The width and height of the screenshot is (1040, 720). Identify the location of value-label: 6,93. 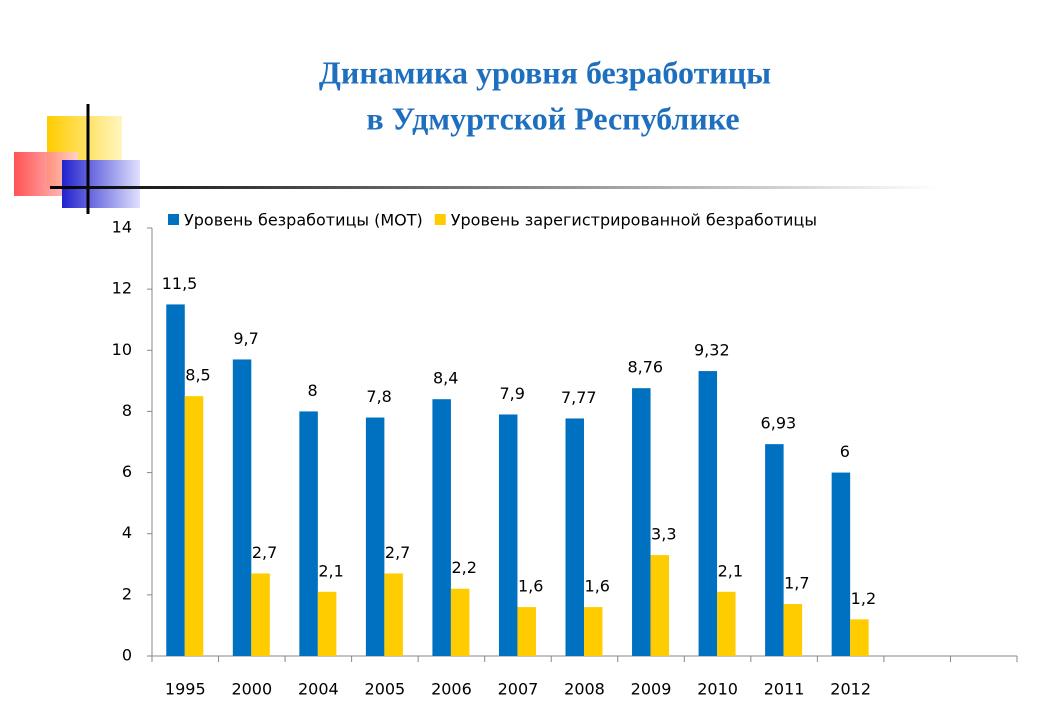
(779, 423).